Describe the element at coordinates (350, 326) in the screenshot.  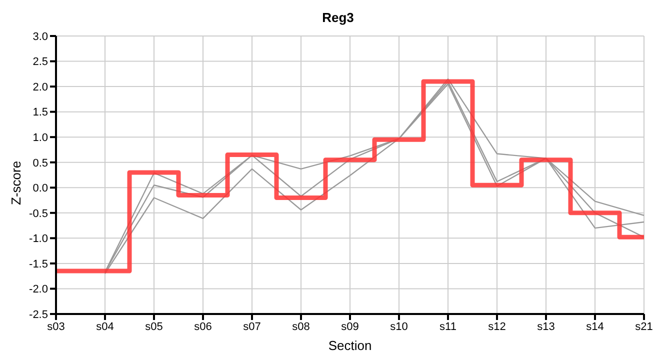
I see `x-tick-label: s09` at that location.